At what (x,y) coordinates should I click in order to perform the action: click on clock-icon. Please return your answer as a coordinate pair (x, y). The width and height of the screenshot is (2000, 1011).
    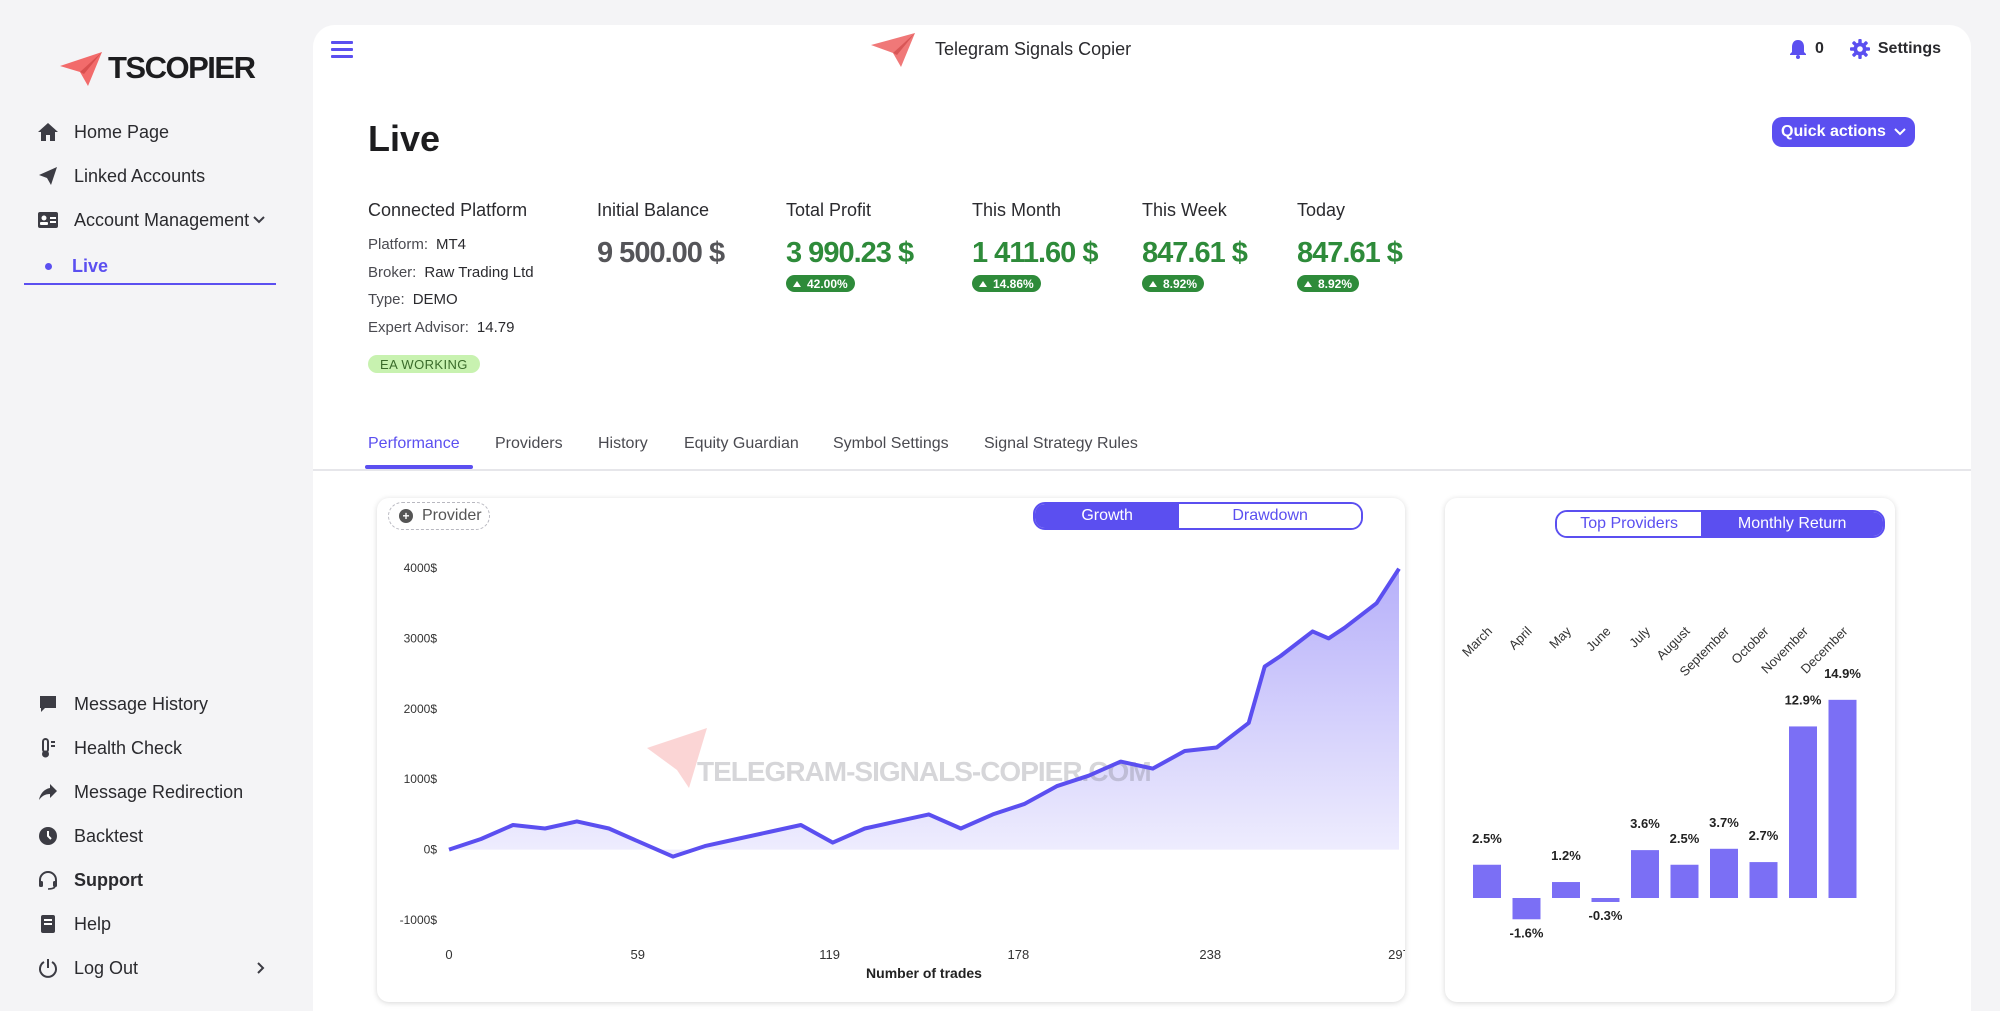
    Looking at the image, I should click on (48, 836).